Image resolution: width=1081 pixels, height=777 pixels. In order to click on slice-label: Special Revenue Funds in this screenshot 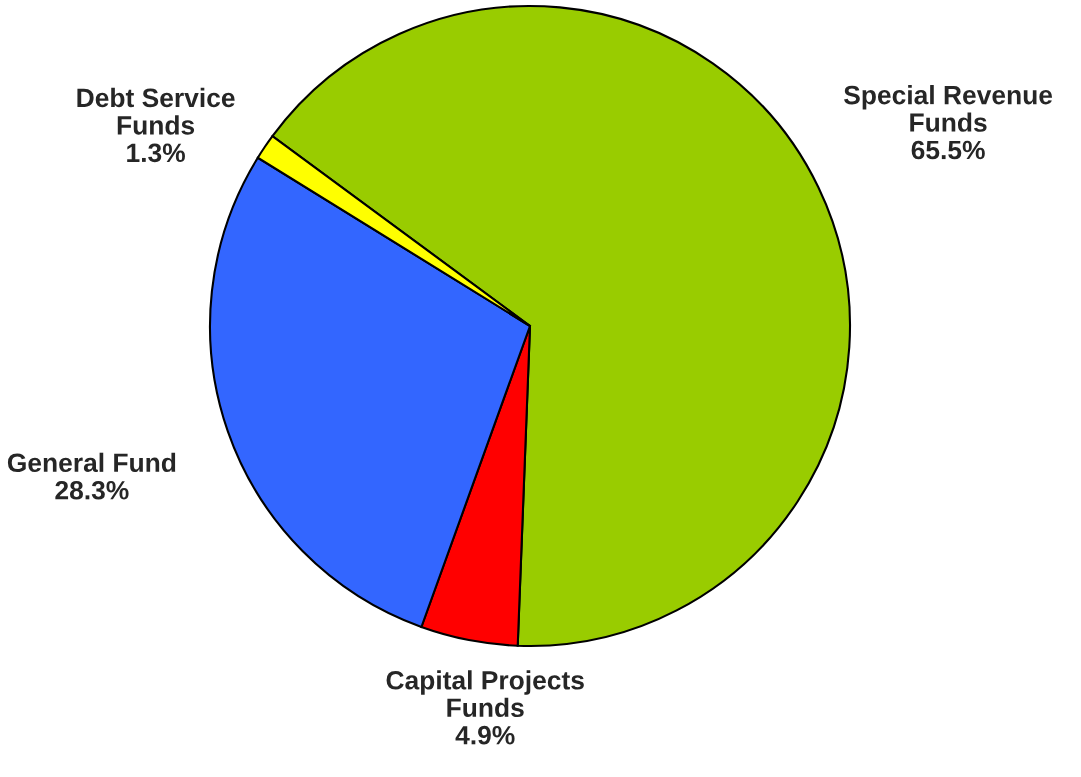, I will do `click(948, 108)`.